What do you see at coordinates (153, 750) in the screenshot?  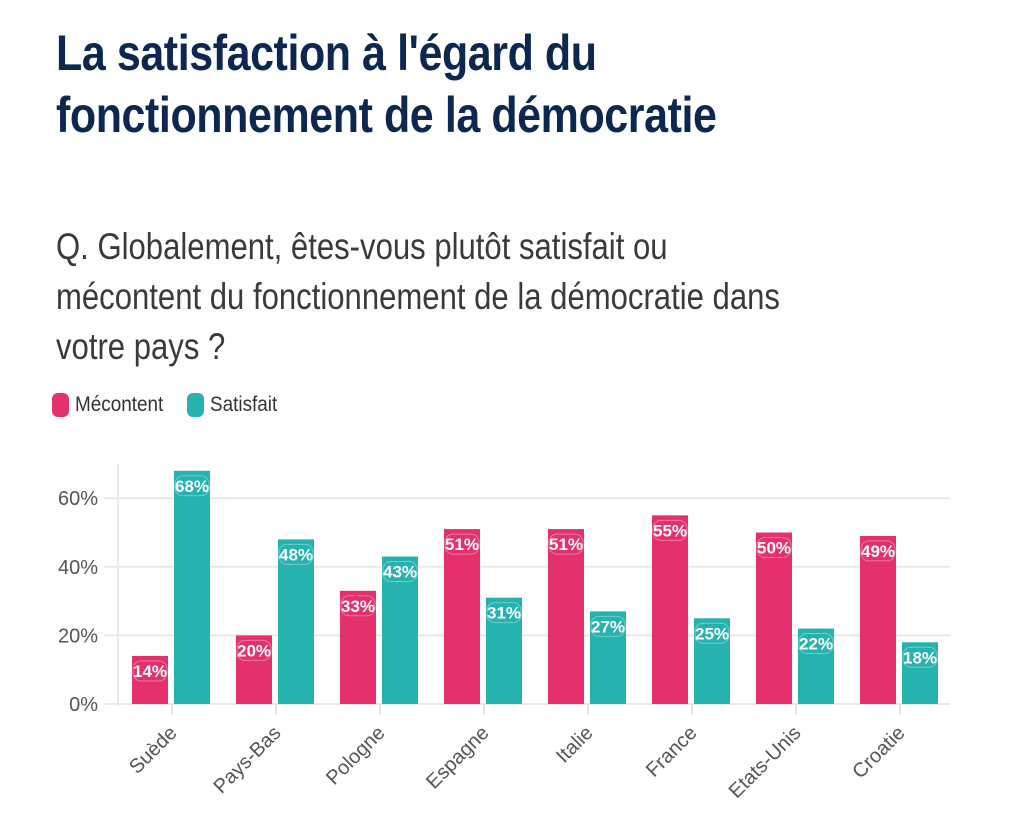 I see `x-category-label: Suède` at bounding box center [153, 750].